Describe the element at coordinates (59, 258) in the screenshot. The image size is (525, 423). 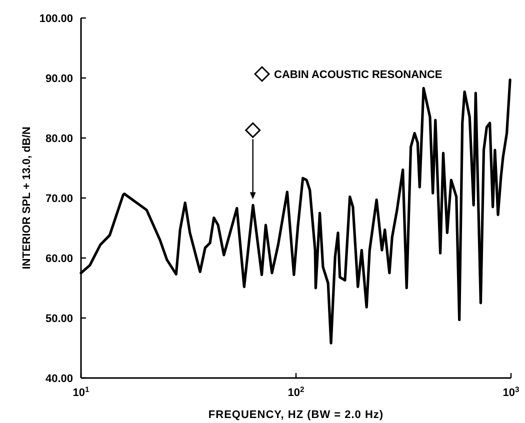
I see `y-tick-label: 60.00` at that location.